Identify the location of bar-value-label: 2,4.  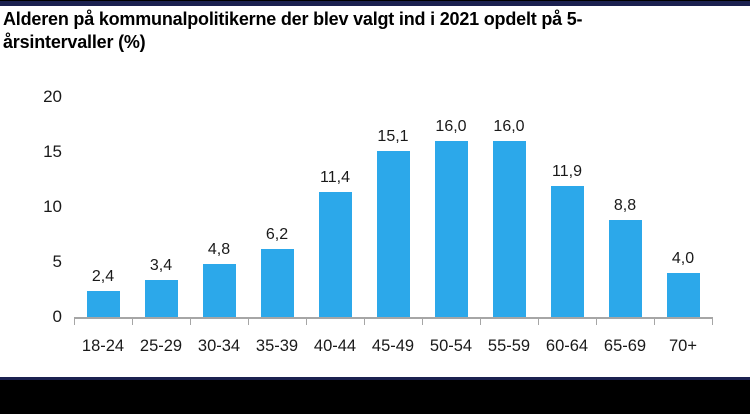
(103, 276).